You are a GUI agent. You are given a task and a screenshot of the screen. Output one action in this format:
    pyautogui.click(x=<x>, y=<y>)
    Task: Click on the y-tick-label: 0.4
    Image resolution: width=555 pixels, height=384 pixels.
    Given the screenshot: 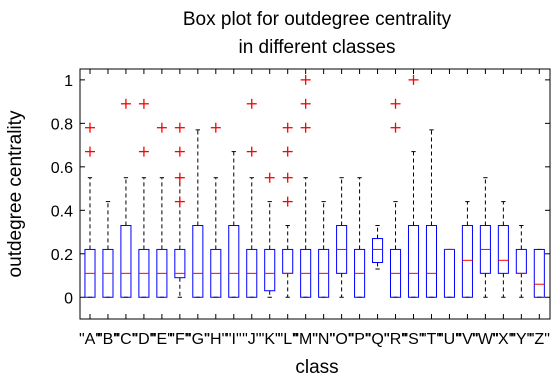 What is the action you would take?
    pyautogui.click(x=62, y=211)
    